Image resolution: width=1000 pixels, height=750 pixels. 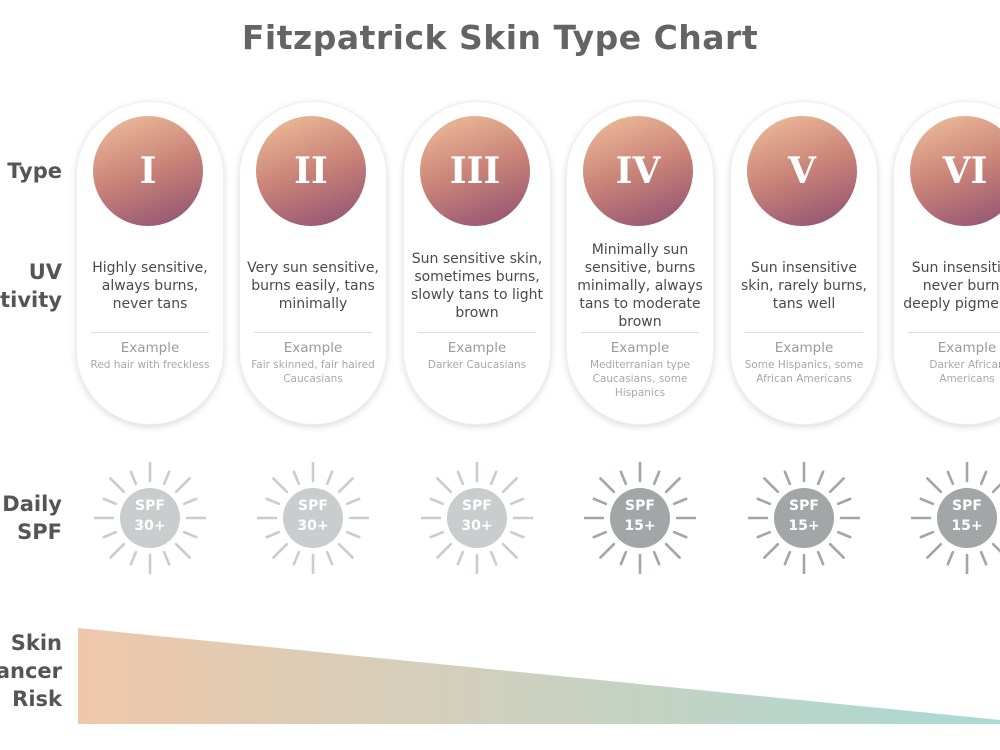 I want to click on row-label-spf-line1: Daily, so click(x=32, y=504).